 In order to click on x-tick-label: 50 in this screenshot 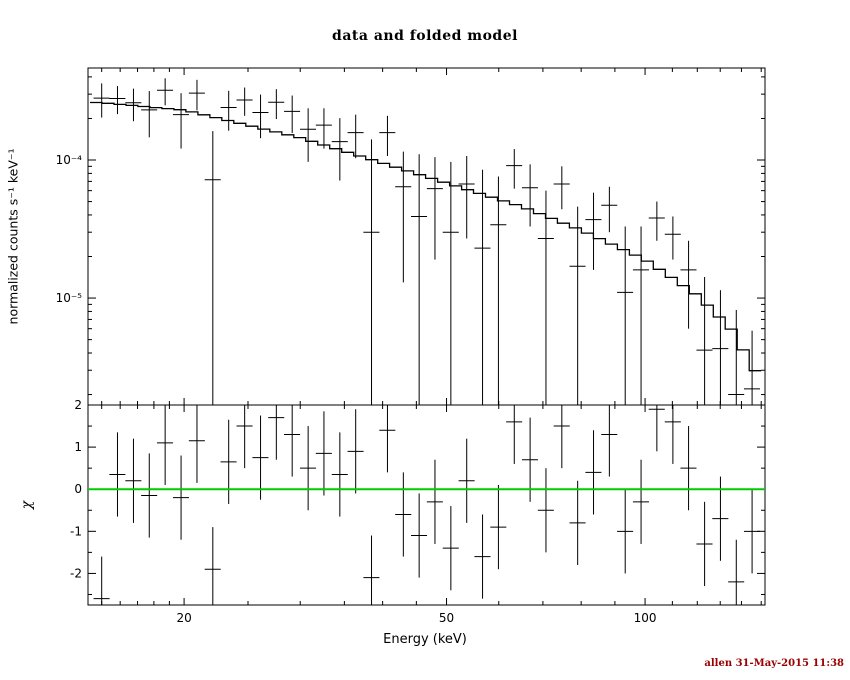, I will do `click(446, 618)`.